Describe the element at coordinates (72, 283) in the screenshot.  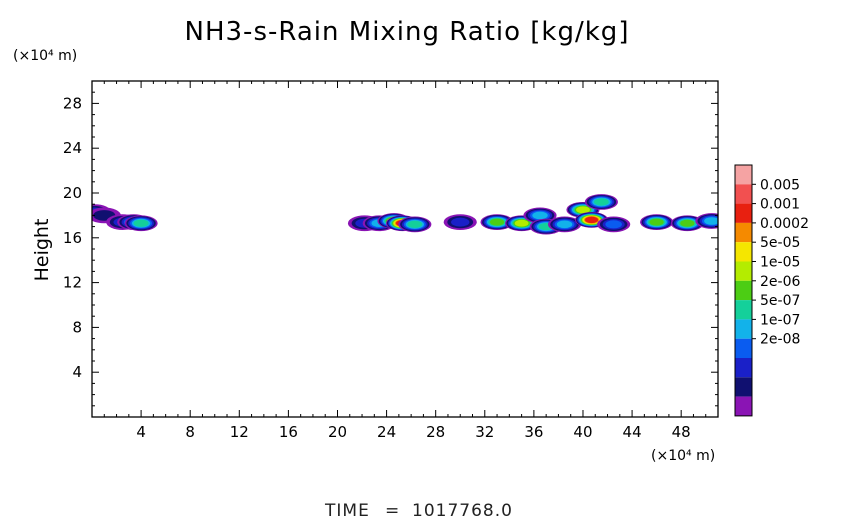
I see `y-tick-label: 12` at that location.